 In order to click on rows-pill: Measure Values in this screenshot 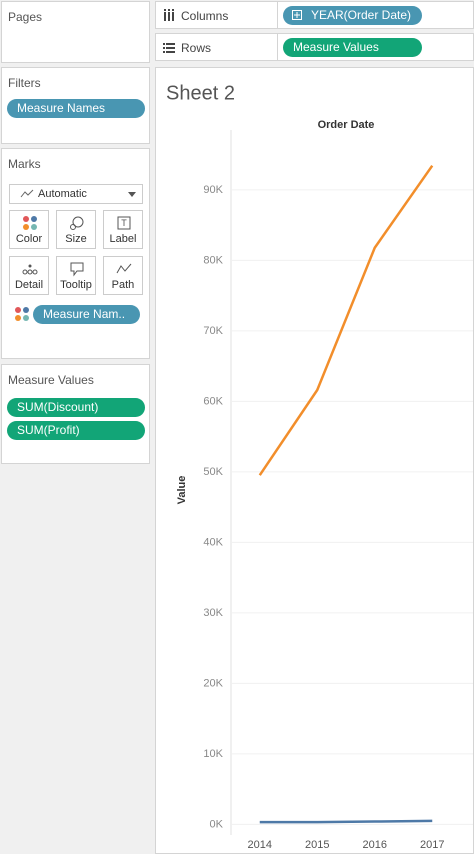, I will do `click(352, 47)`.